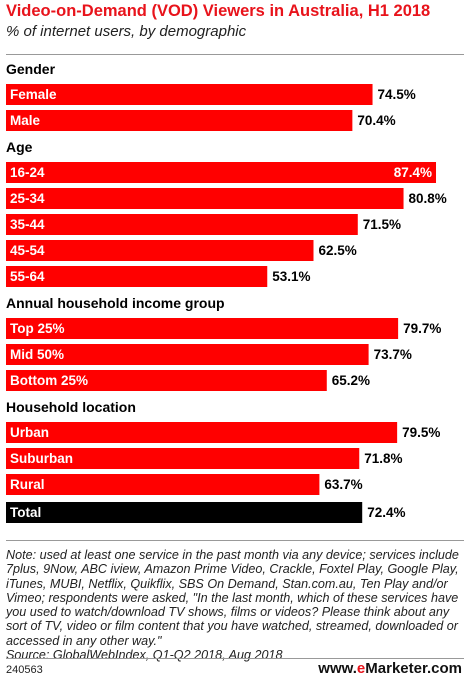  I want to click on bar-label: Female, so click(33, 94).